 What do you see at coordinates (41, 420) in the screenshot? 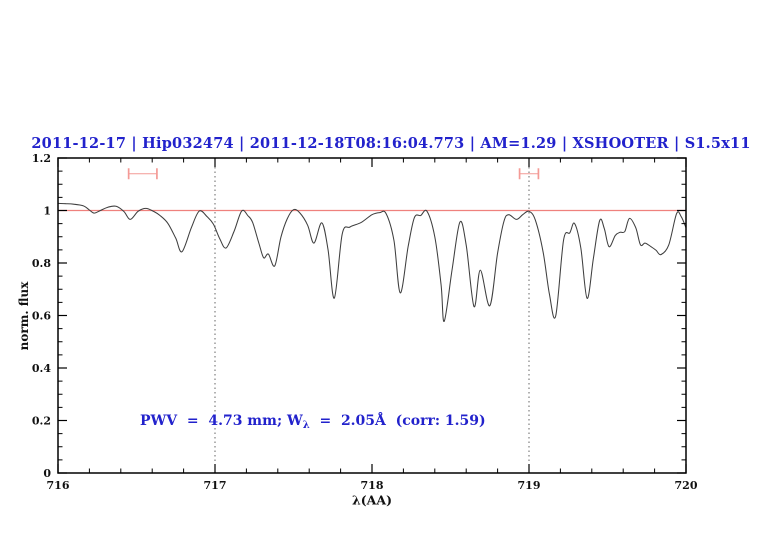
I see `y-tick-label: 0.2` at bounding box center [41, 420].